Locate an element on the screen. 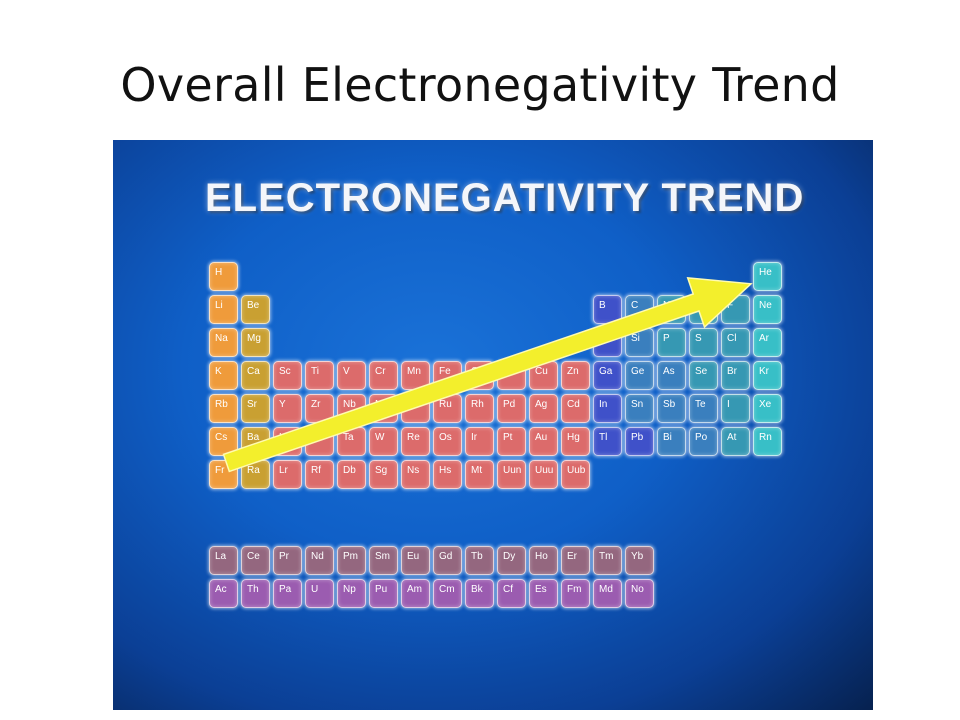 This screenshot has width=960, height=720. element-rn: Rn is located at coordinates (767, 441).